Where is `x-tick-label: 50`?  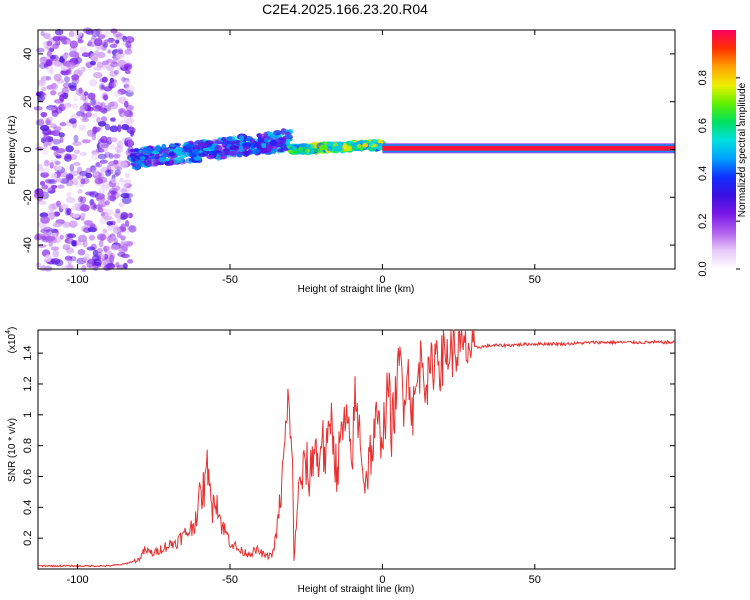 x-tick-label: 50 is located at coordinates (535, 580).